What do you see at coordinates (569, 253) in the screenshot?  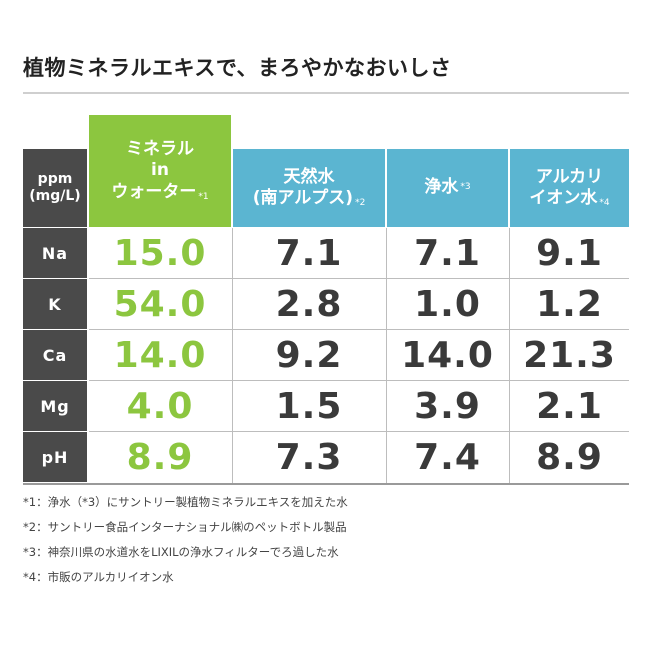 I see `table-cell: 9.1` at bounding box center [569, 253].